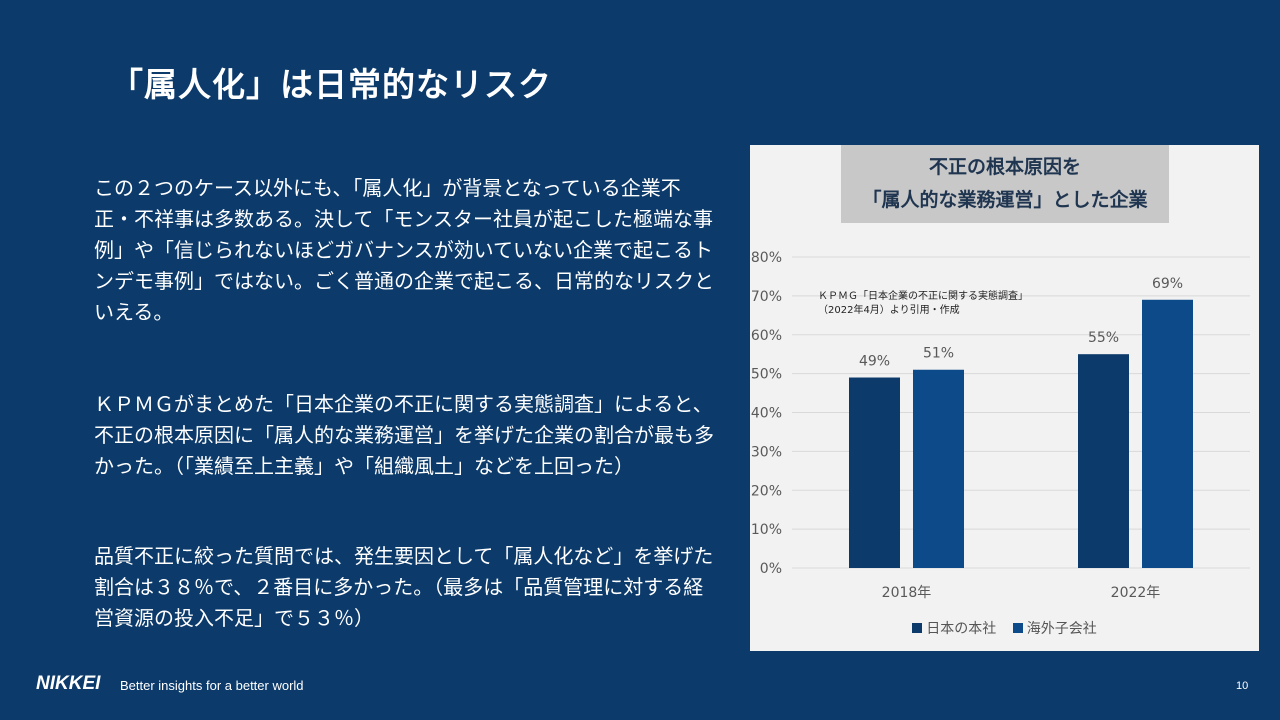  Describe the element at coordinates (766, 375) in the screenshot. I see `y-tick-label-50: 50%` at that location.